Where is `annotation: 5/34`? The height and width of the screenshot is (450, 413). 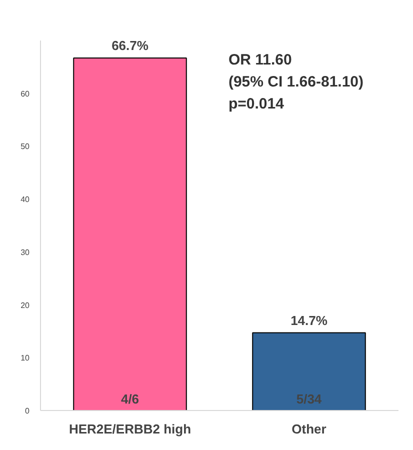
annotation: 5/34 is located at coordinates (309, 399).